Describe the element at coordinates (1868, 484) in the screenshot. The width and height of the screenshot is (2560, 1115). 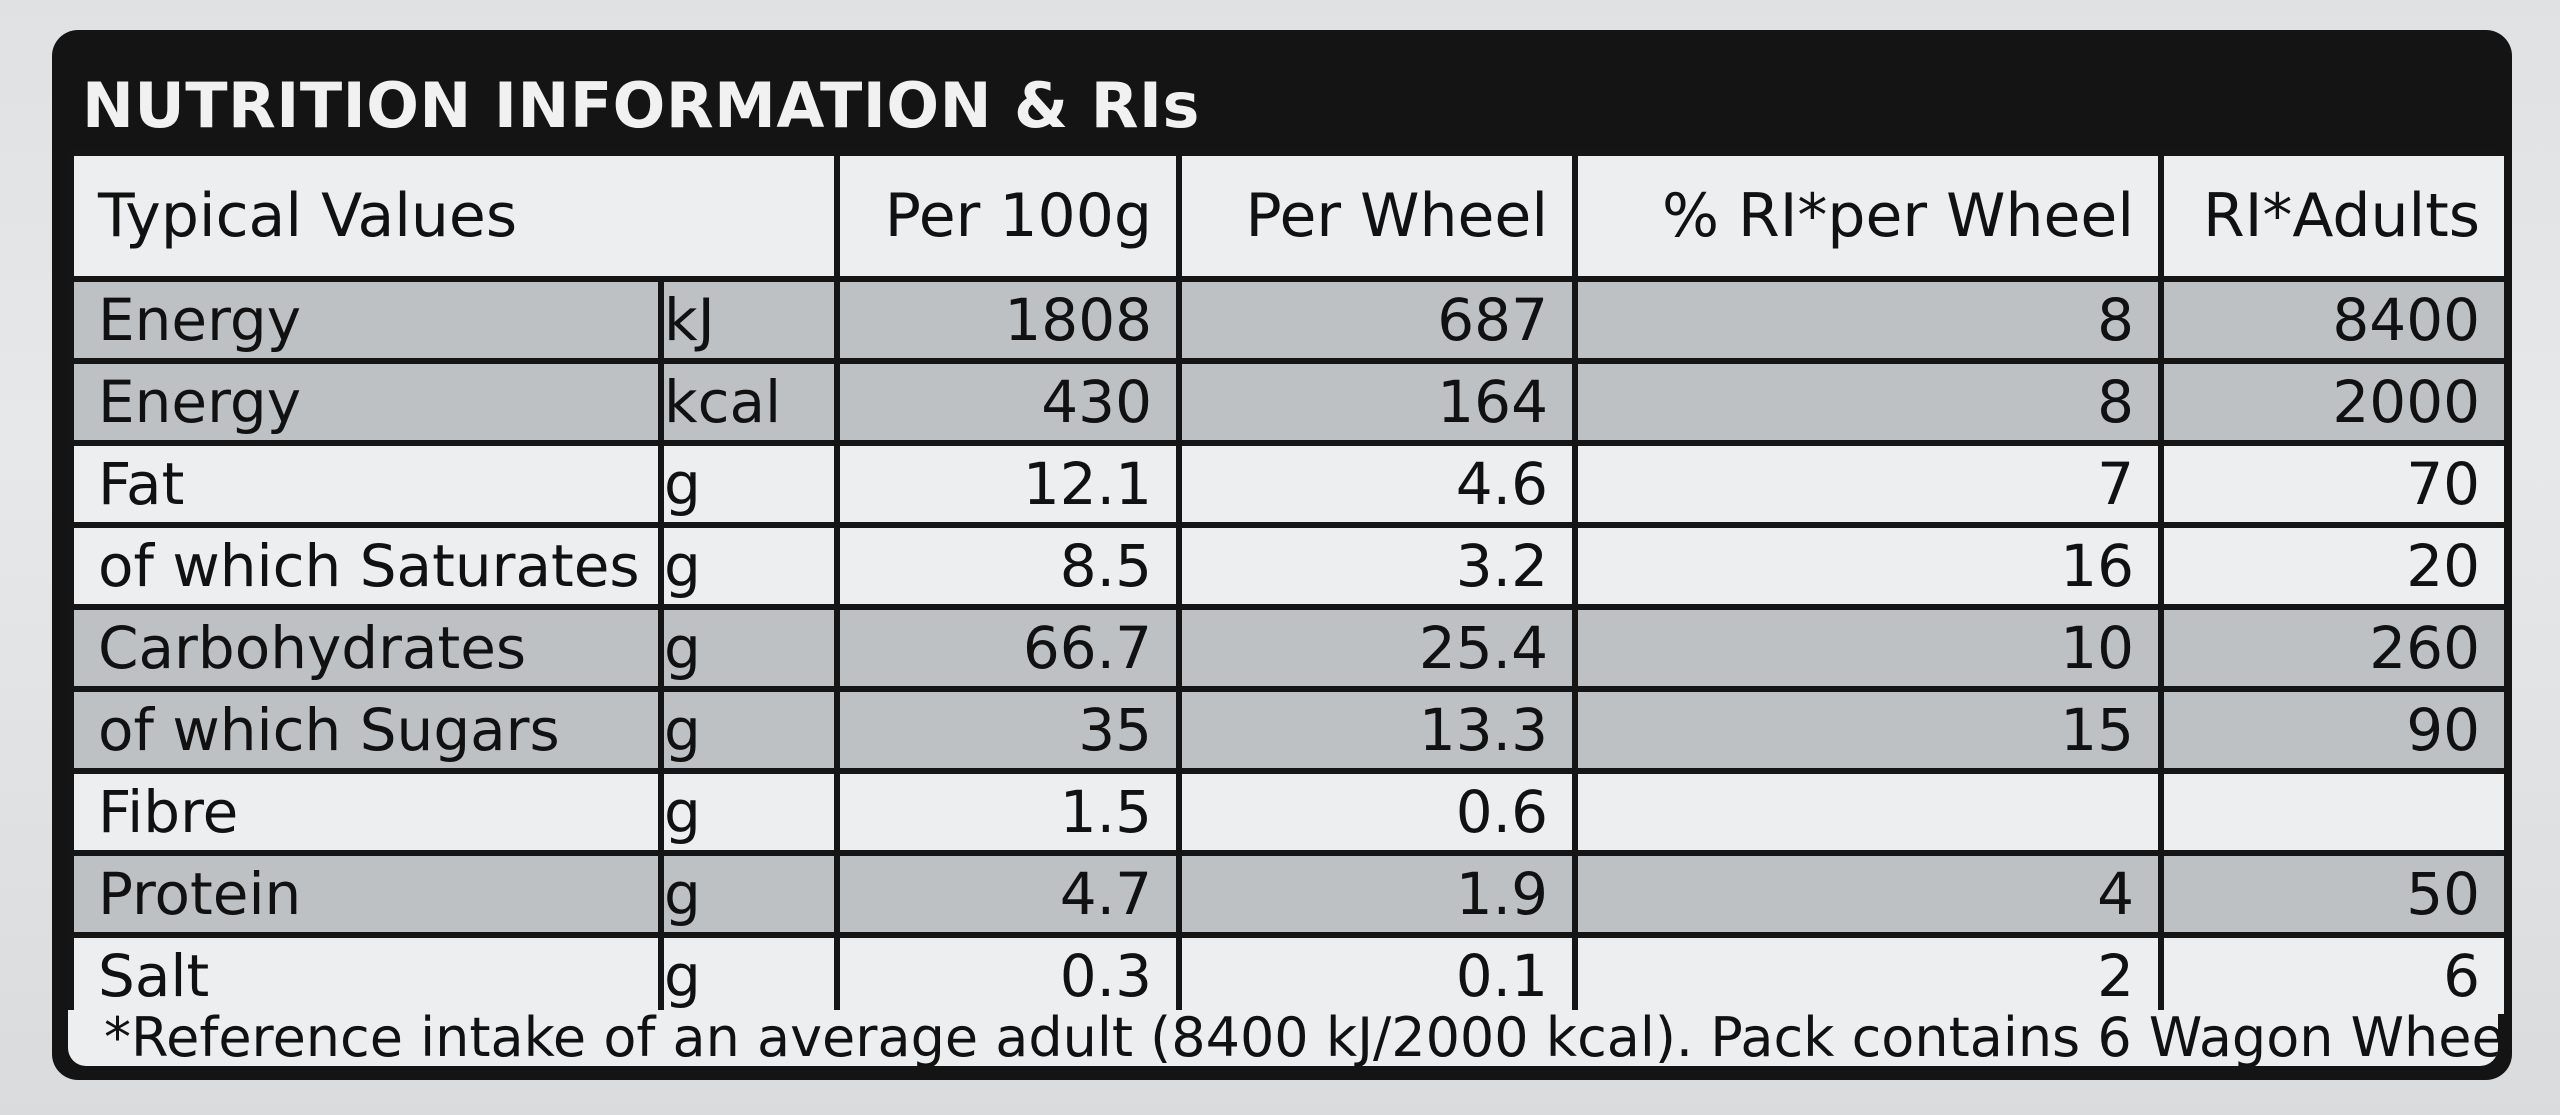
I see `value-ri-percent: 7` at that location.